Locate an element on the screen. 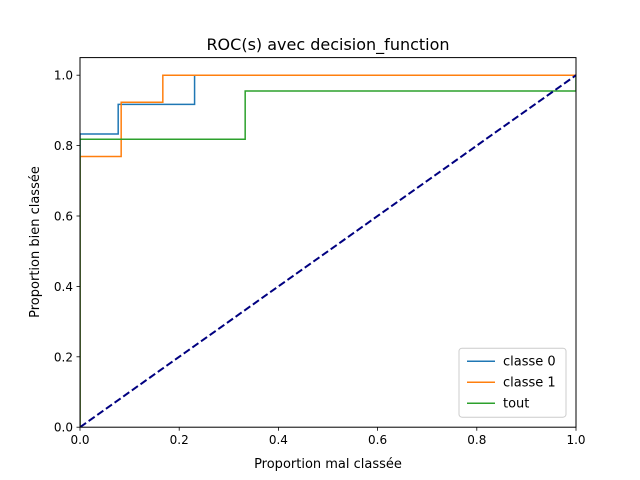  y-axis-ticks: 0.0 0.2 0.4 0.6 0.8 1.0 is located at coordinates (67, 252).